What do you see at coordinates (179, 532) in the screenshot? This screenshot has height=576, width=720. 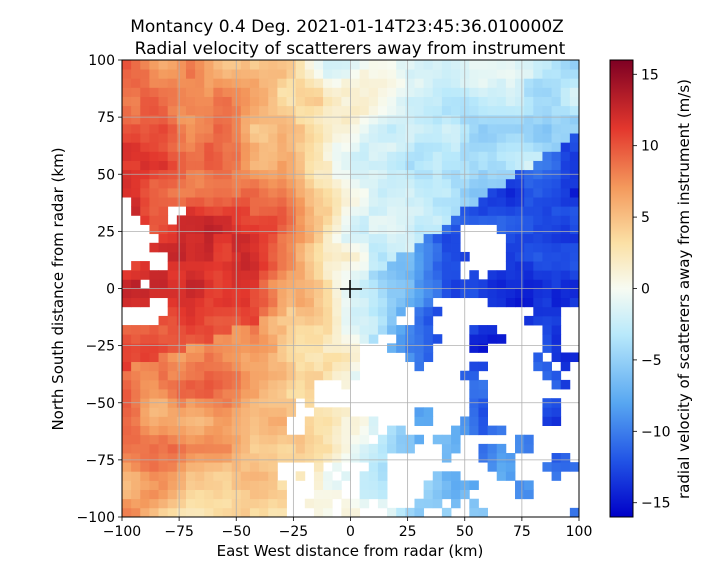 I see `x-tick-label: −75` at bounding box center [179, 532].